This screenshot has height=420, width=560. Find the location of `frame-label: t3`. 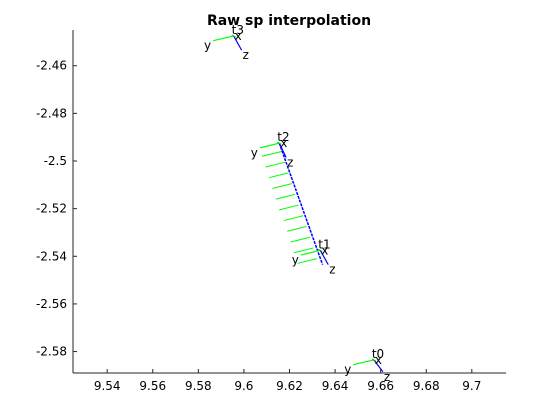

frame-label: t3 is located at coordinates (238, 30).